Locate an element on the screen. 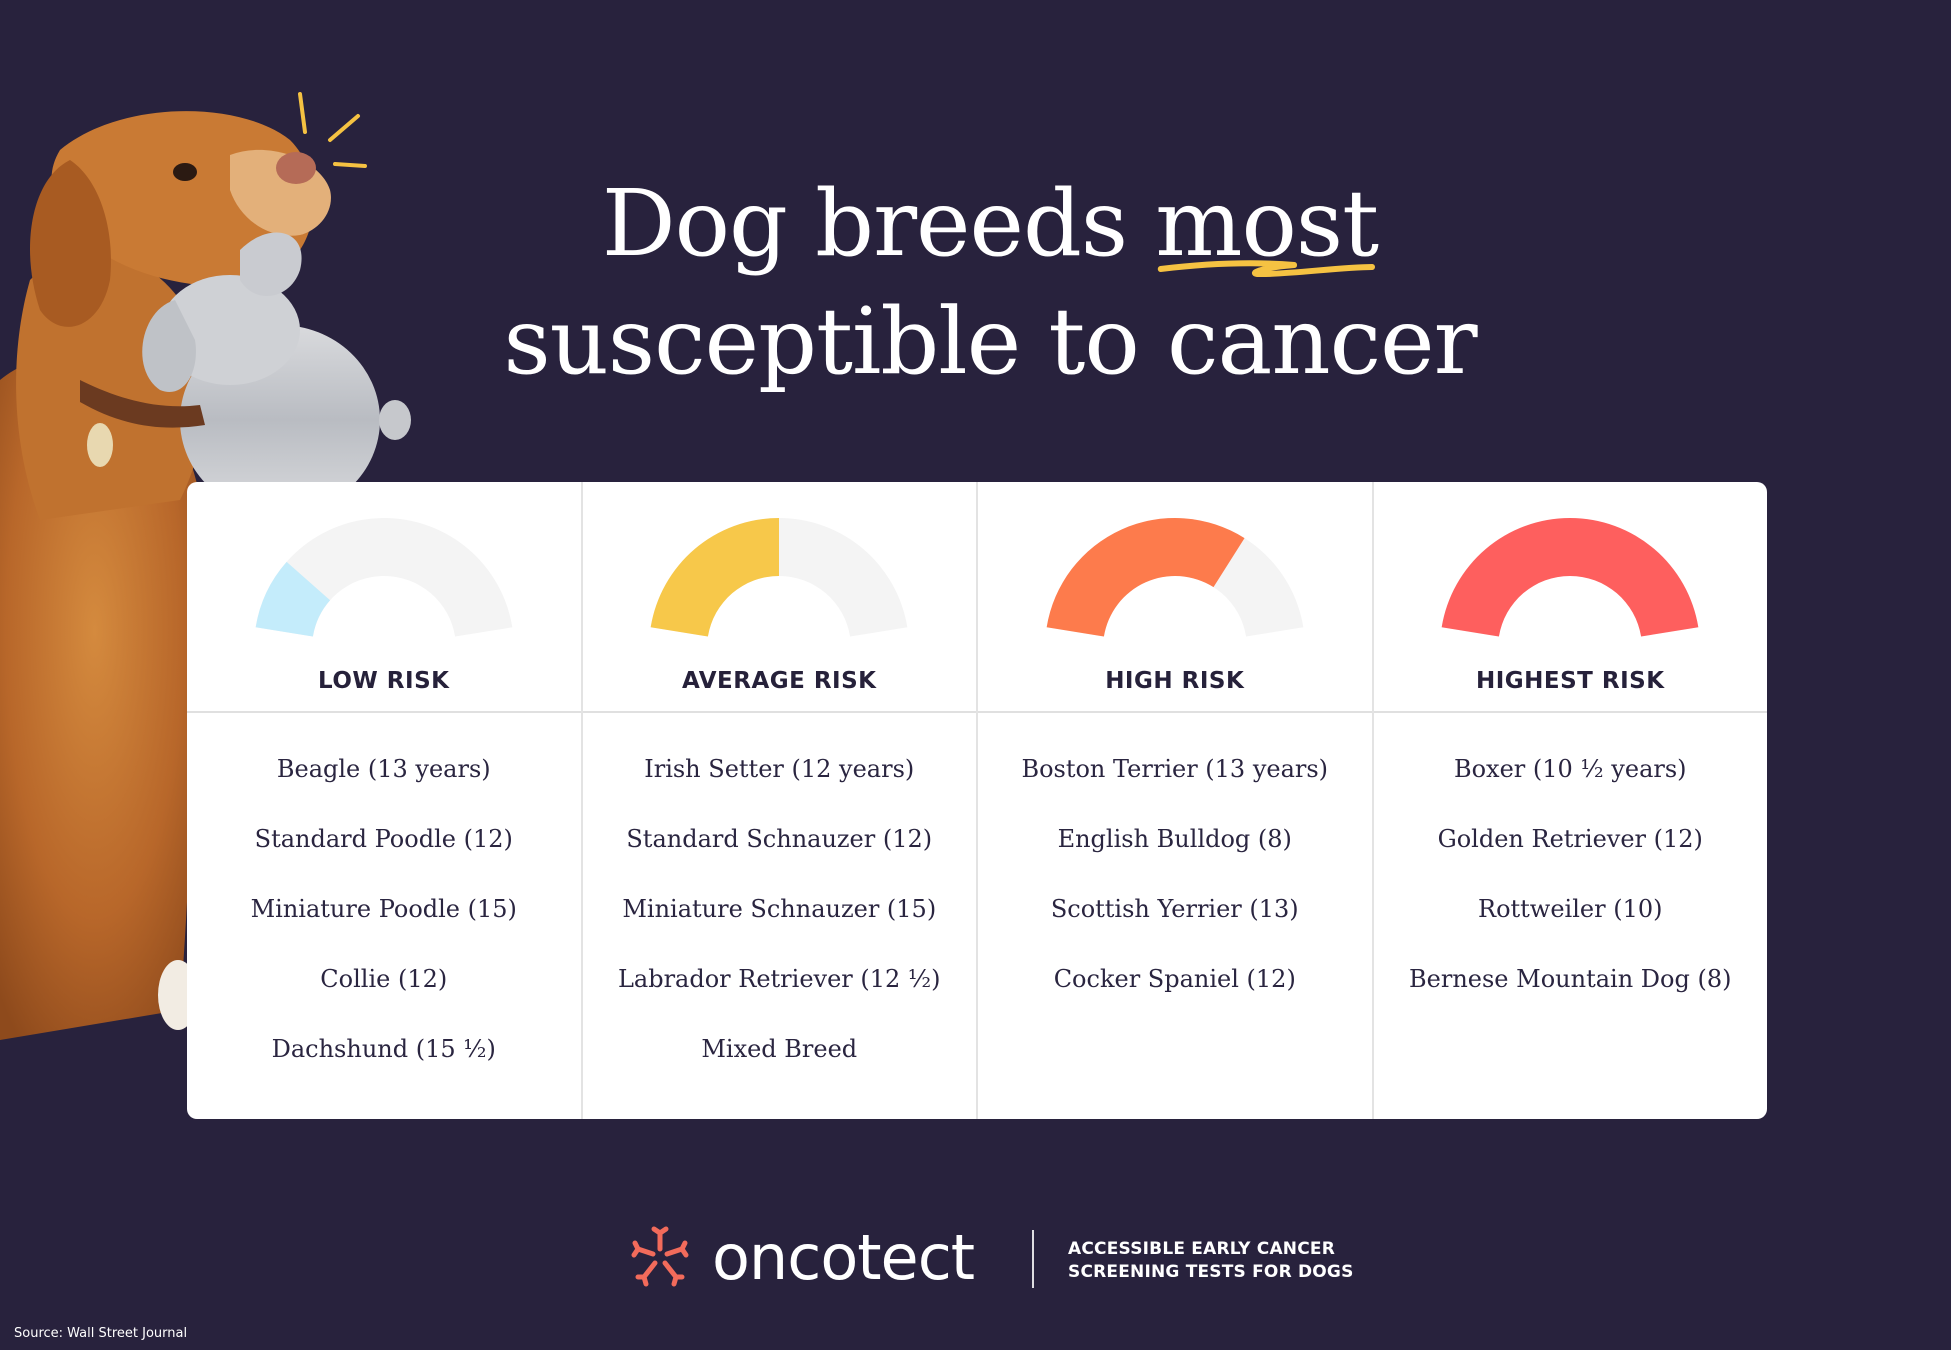  breed-item: Scottish Yerrier (13) is located at coordinates (1174, 909).